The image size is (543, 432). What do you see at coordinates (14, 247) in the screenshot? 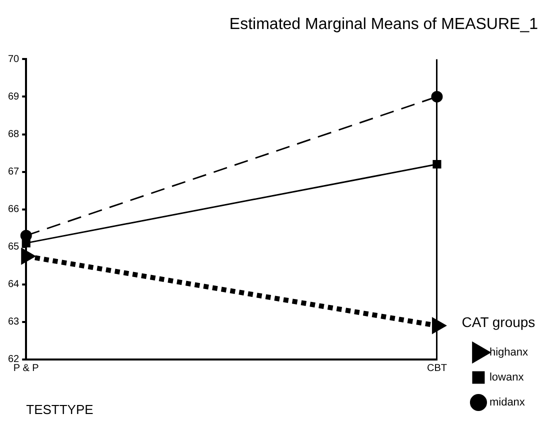
I see `y-tick-label: 65` at bounding box center [14, 247].